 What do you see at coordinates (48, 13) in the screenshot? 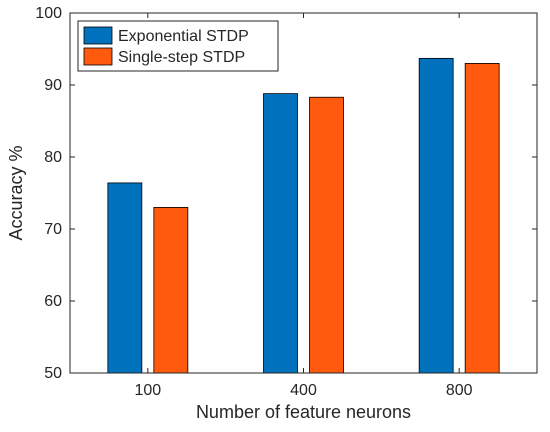
I see `y-tick-label: 100` at bounding box center [48, 13].